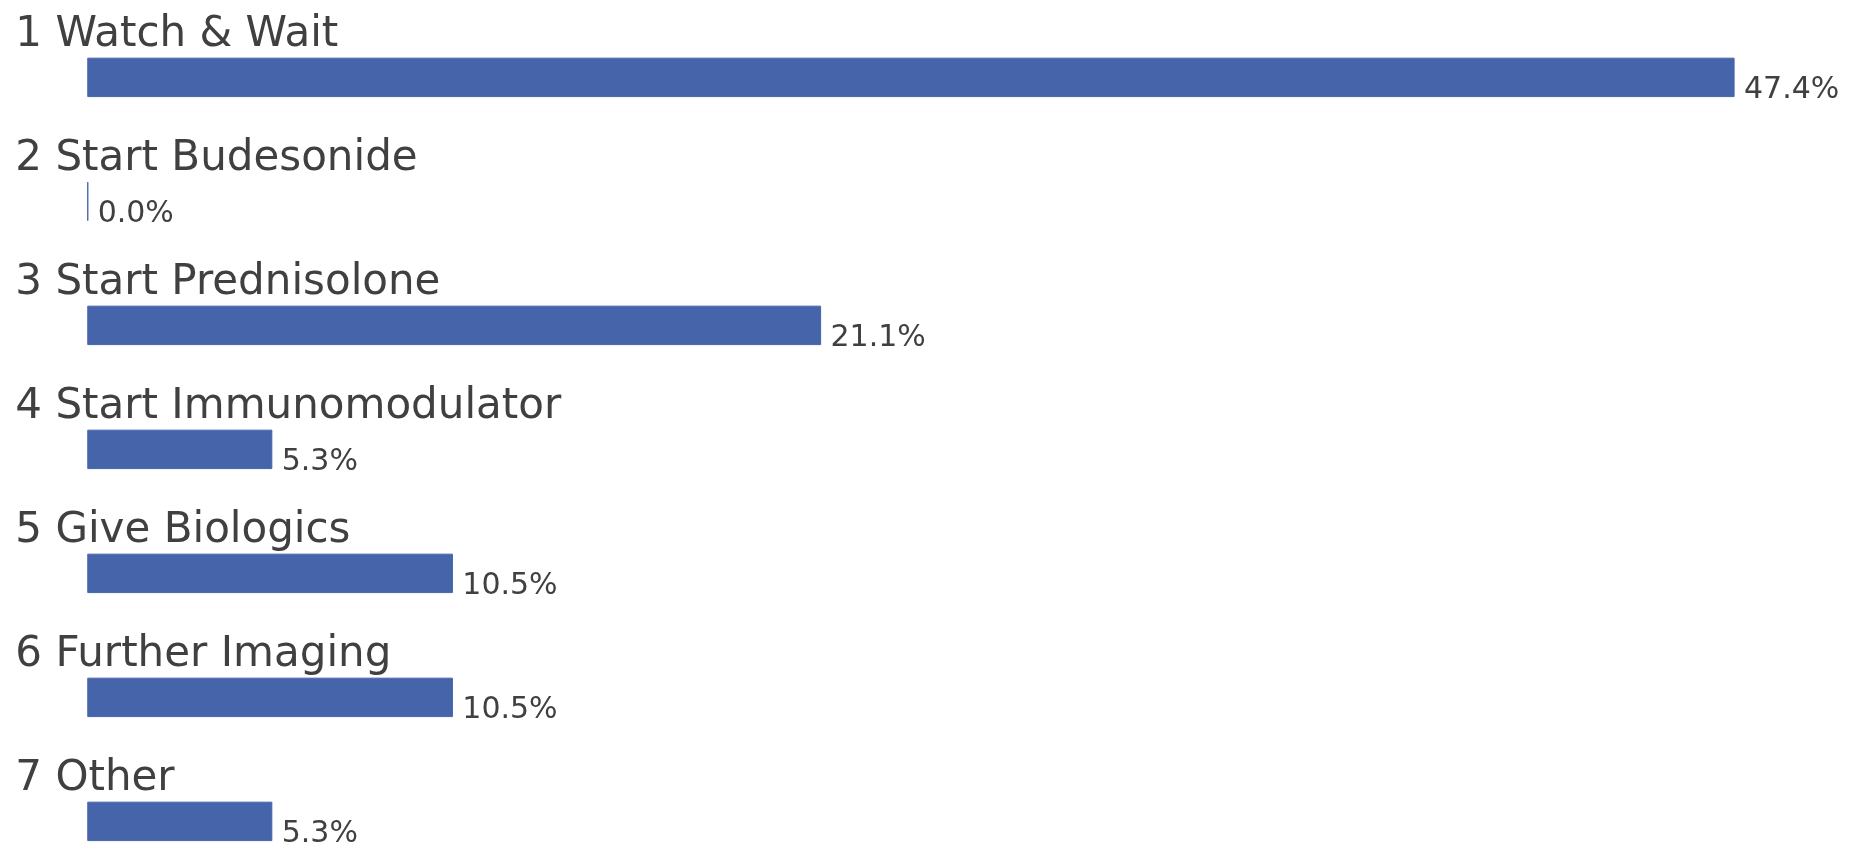 Image resolution: width=1862 pixels, height=868 pixels. What do you see at coordinates (878, 335) in the screenshot?
I see `data-label: 21.1%` at bounding box center [878, 335].